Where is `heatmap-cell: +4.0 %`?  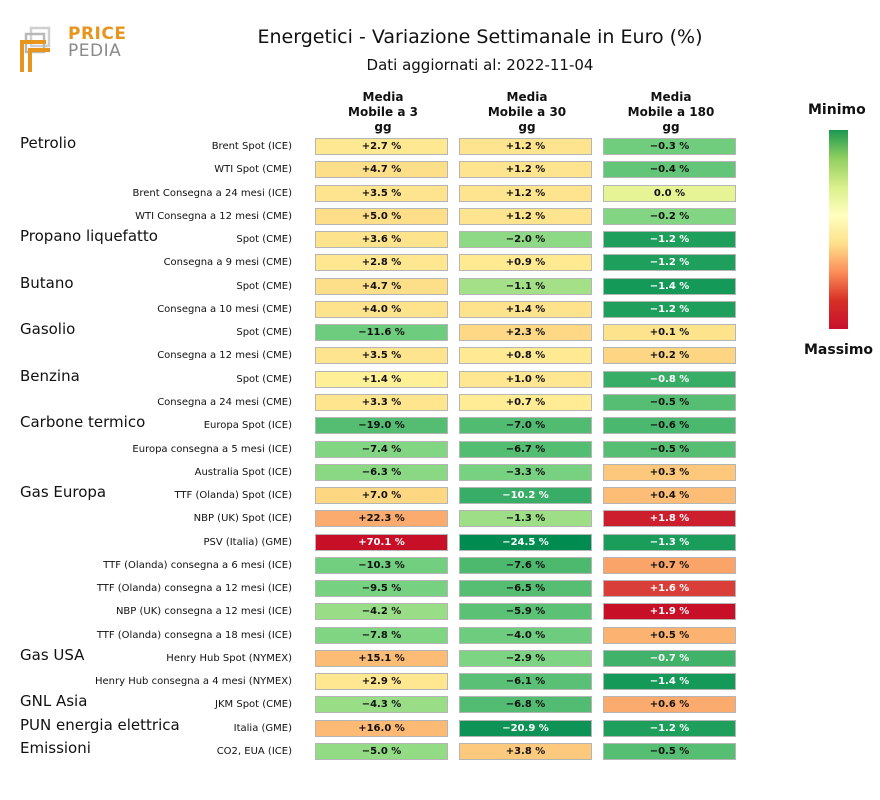 heatmap-cell: +4.0 % is located at coordinates (381, 309).